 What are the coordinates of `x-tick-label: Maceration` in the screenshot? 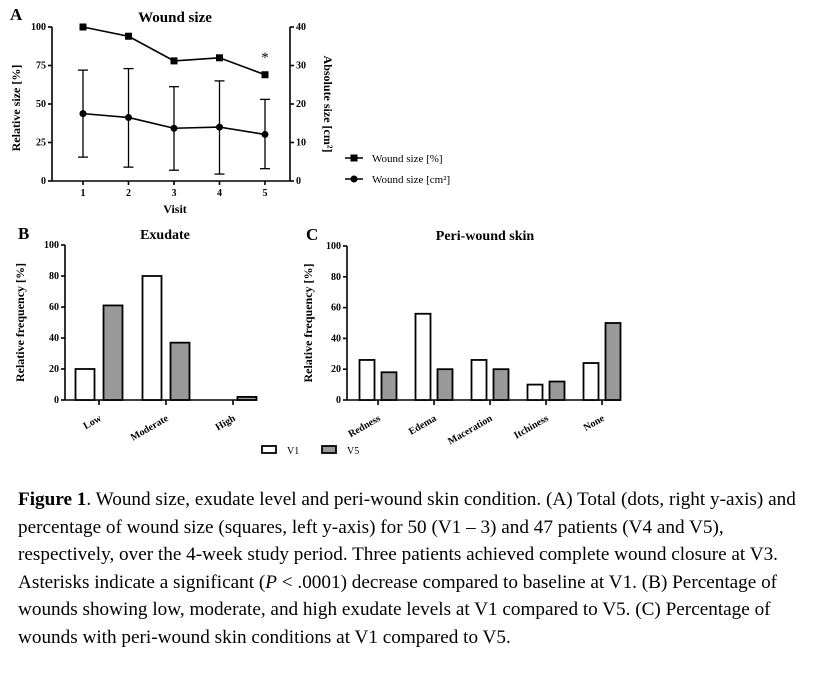 It's located at (470, 430).